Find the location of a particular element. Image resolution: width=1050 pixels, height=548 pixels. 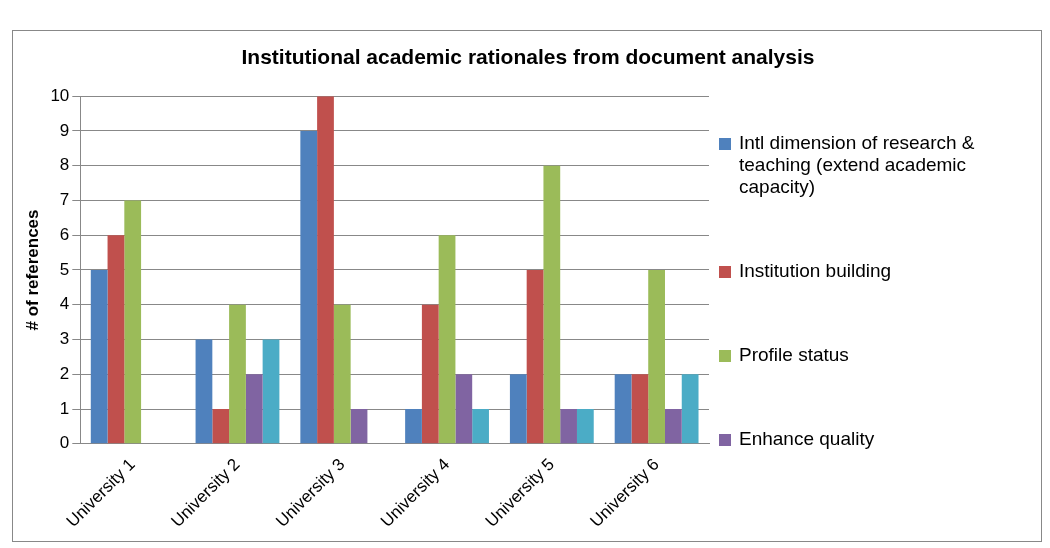

y-tick-label: 7 is located at coordinates (64, 200).